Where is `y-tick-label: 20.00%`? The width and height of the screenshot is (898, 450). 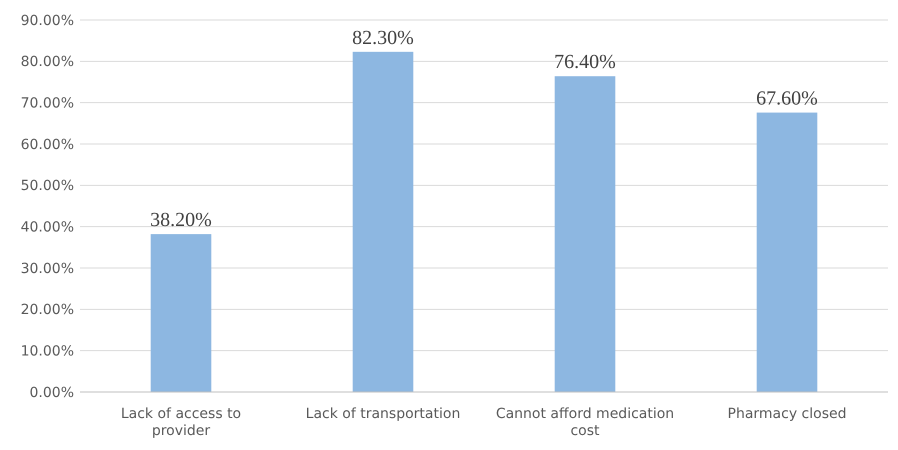 y-tick-label: 20.00% is located at coordinates (47, 310).